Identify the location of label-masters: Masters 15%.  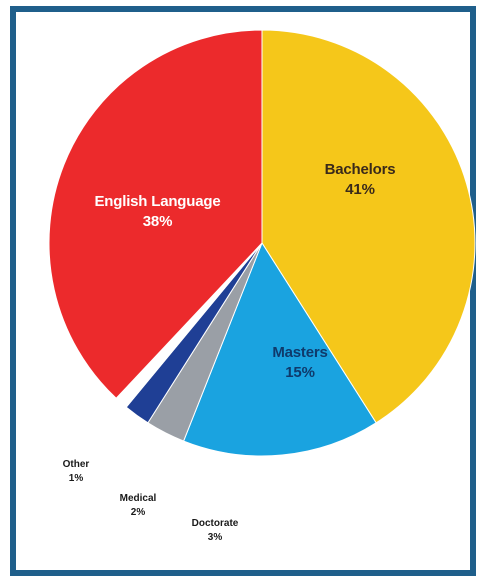
(300, 363).